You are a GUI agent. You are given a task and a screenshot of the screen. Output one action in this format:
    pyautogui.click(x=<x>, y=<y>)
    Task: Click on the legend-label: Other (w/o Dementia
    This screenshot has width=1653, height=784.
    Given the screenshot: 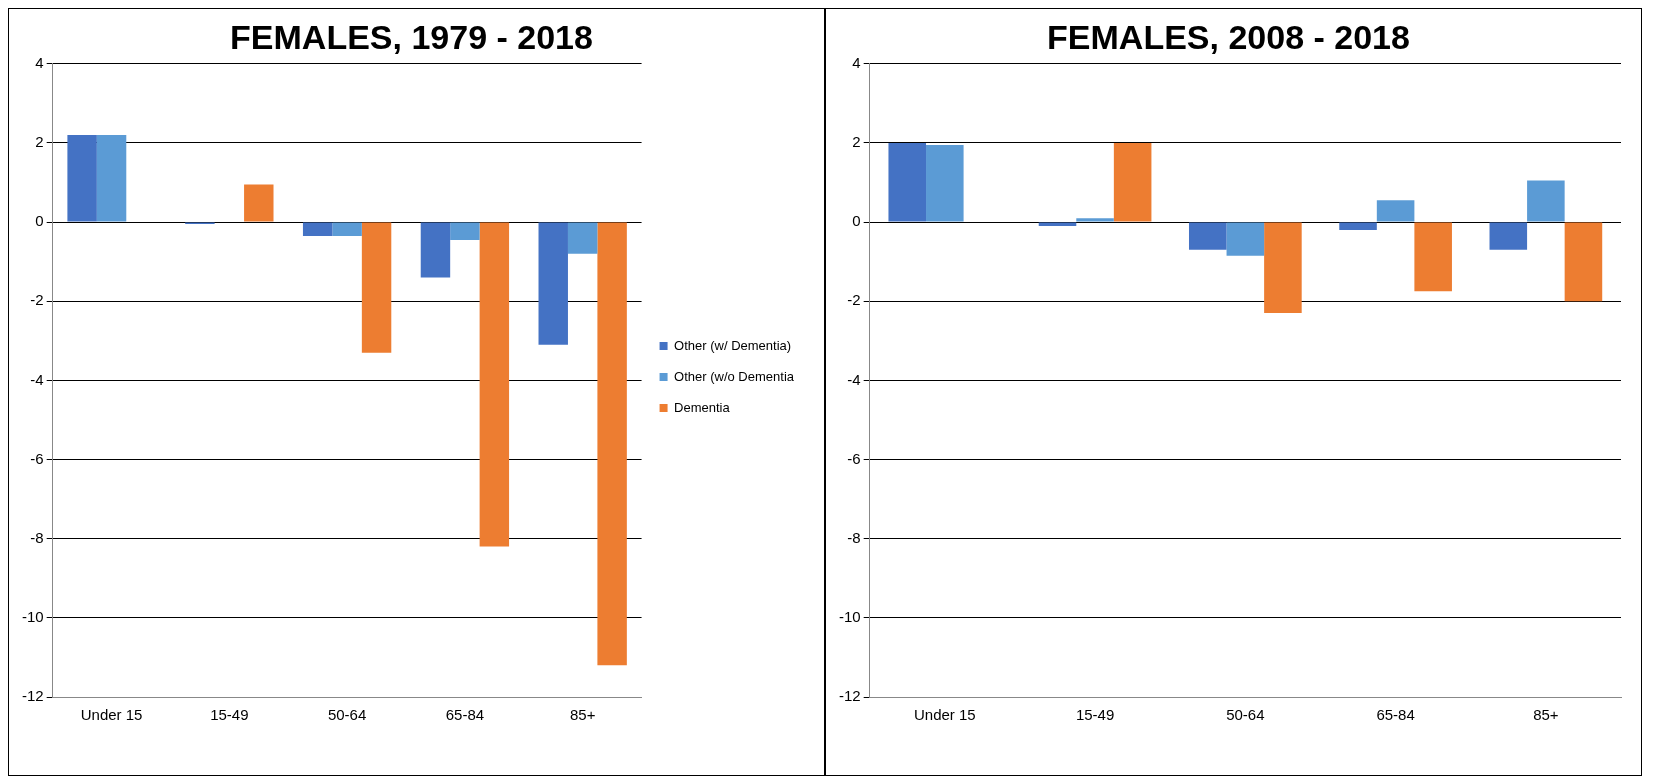 What is the action you would take?
    pyautogui.click(x=734, y=376)
    